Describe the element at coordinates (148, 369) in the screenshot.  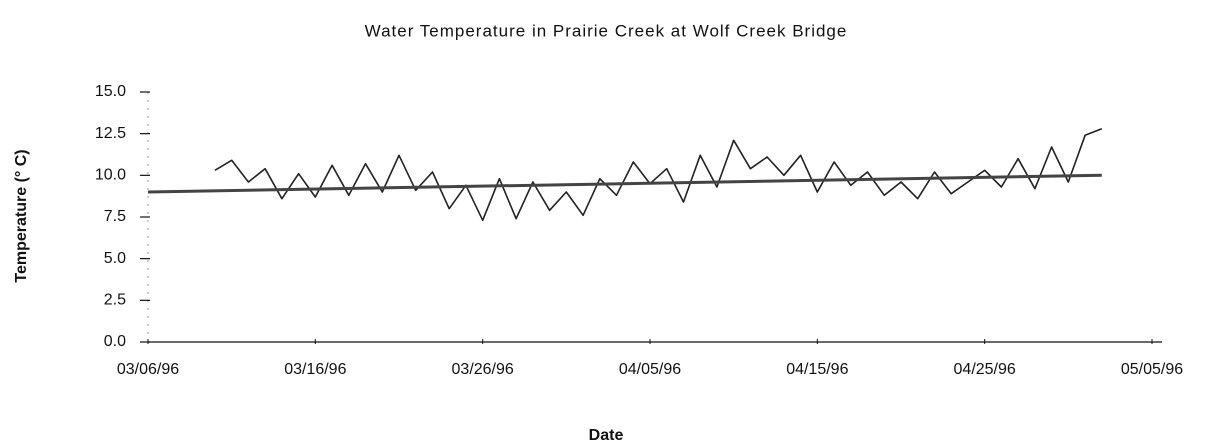
I see `x-tick-label: 03/06/96` at that location.